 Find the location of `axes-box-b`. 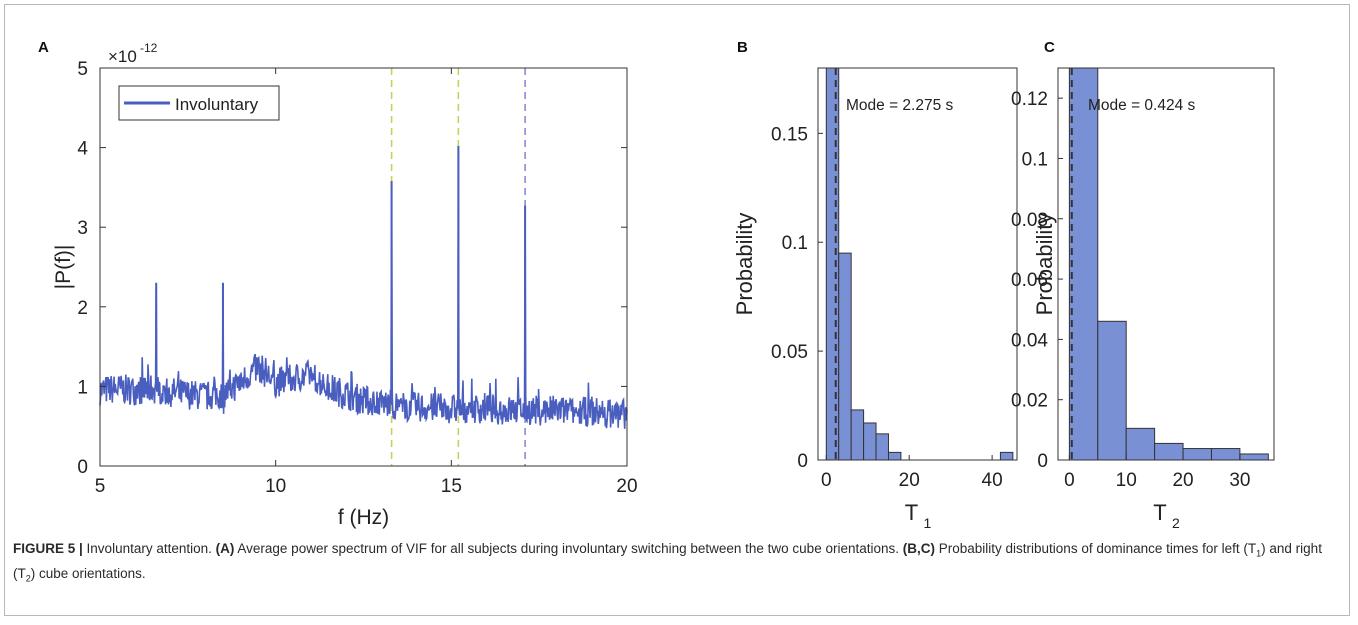

axes-box-b is located at coordinates (917, 264).